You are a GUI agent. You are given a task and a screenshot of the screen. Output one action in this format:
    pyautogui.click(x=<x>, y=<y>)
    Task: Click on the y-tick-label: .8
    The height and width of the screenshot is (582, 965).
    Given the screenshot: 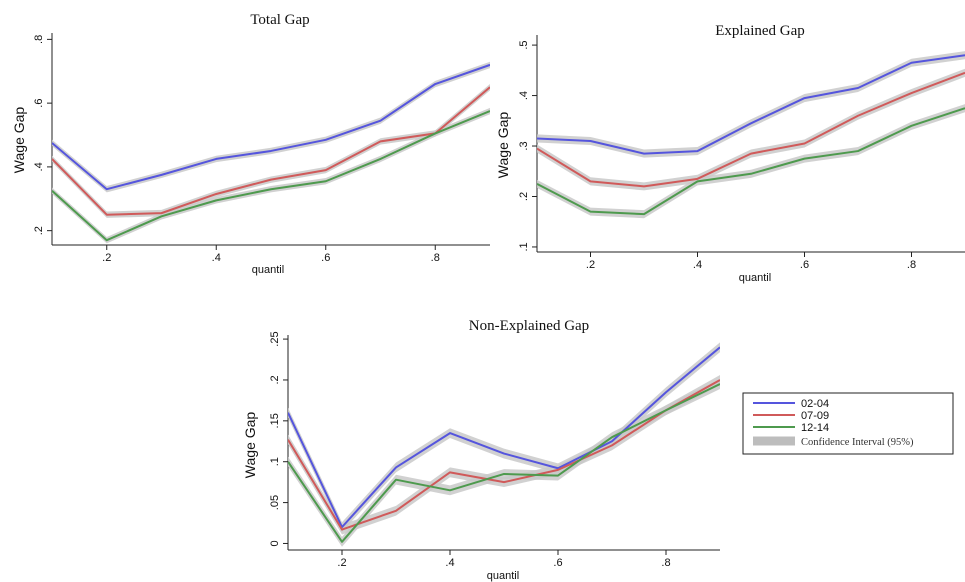 What is the action you would take?
    pyautogui.click(x=39, y=39)
    